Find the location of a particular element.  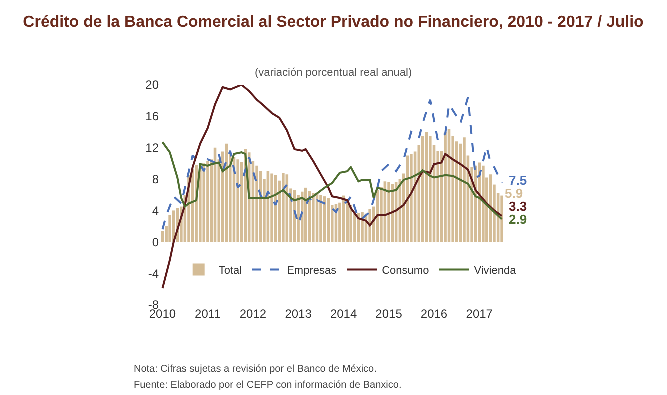

y-tick-label: 0 is located at coordinates (156, 242).